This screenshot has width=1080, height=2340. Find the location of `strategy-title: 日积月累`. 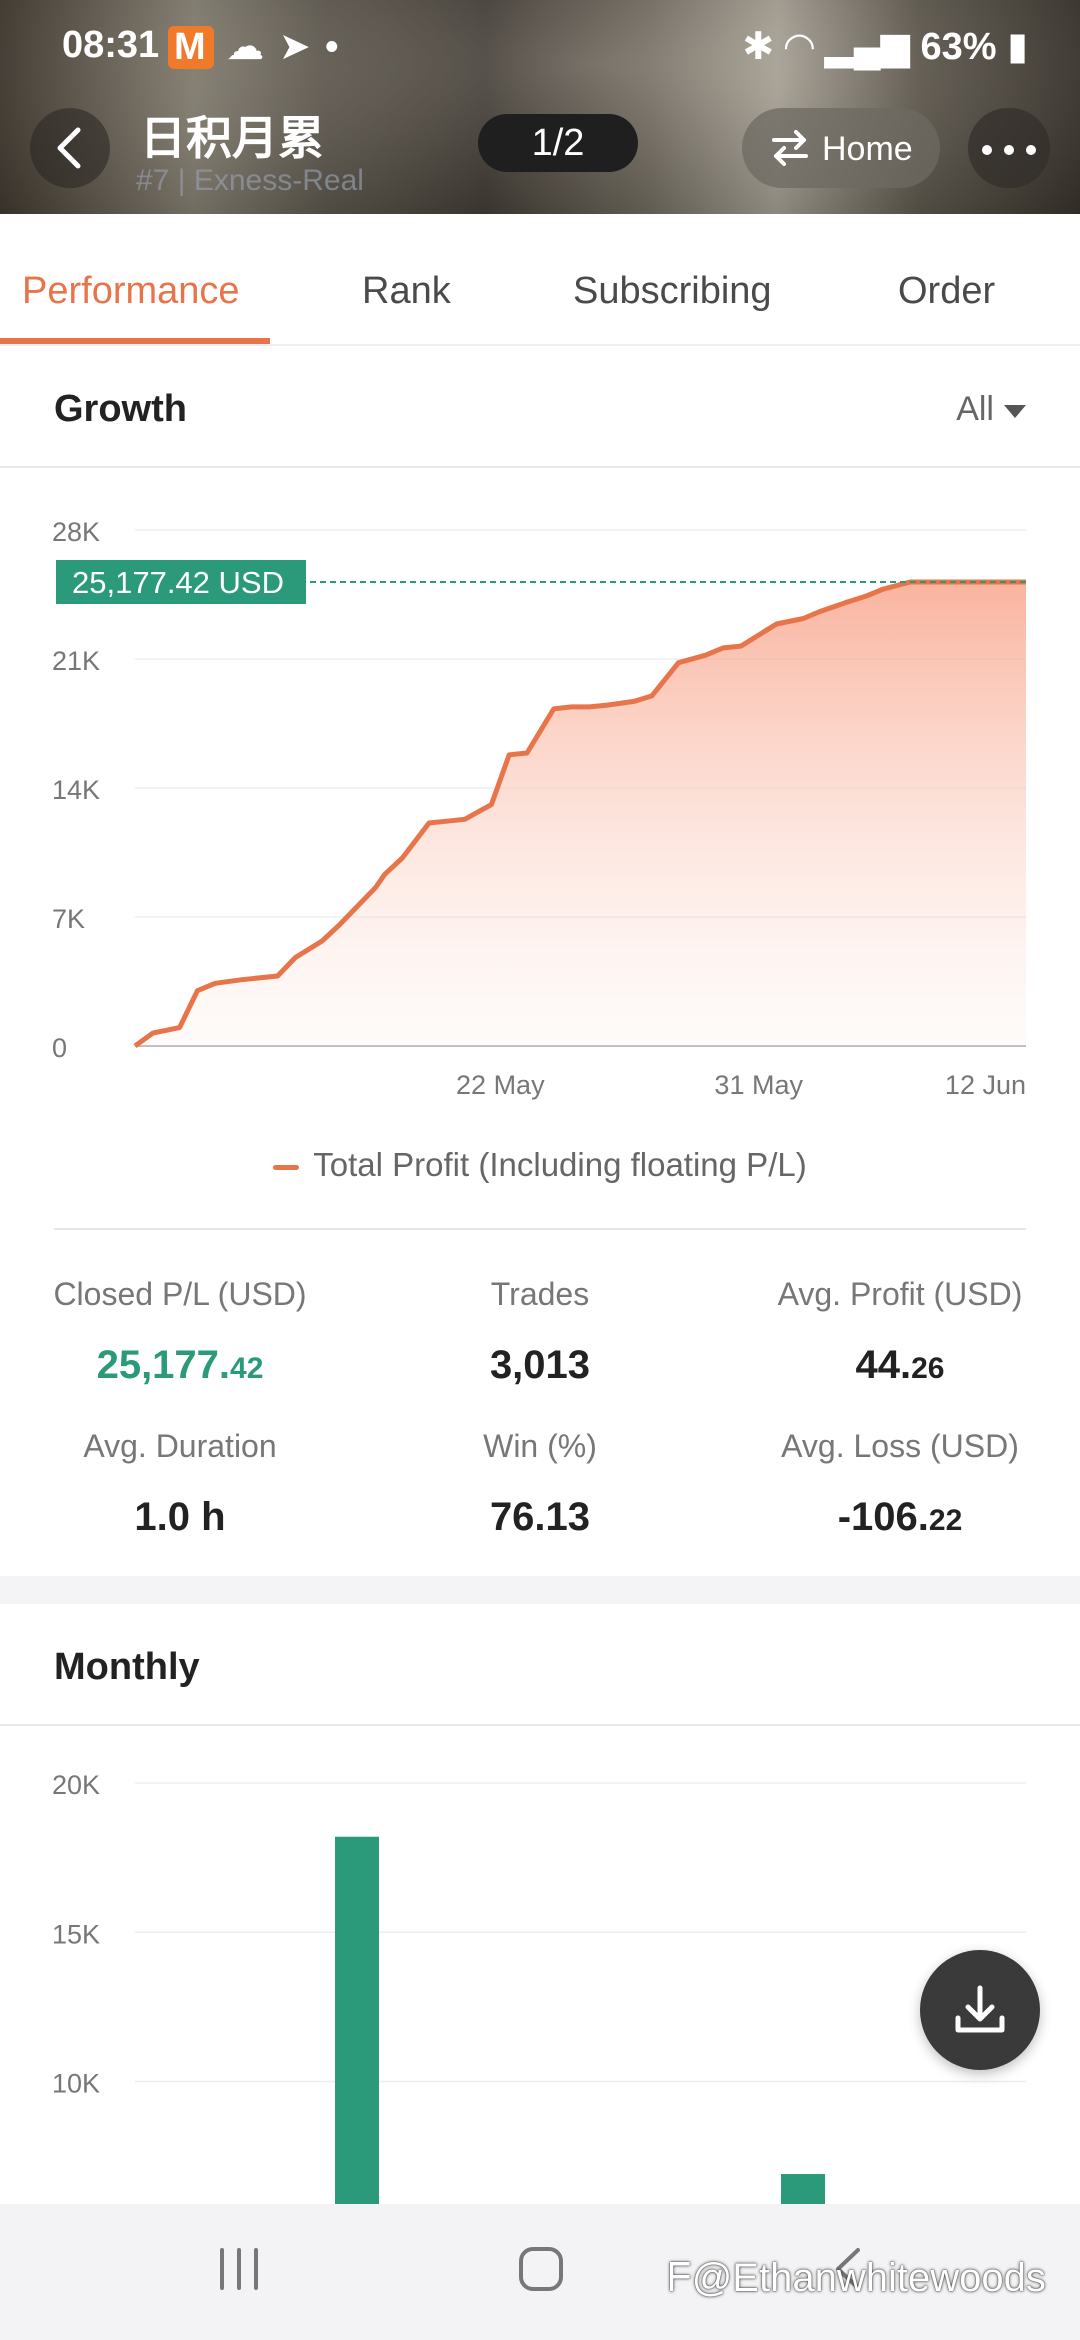

strategy-title: 日积月累 is located at coordinates (232, 138).